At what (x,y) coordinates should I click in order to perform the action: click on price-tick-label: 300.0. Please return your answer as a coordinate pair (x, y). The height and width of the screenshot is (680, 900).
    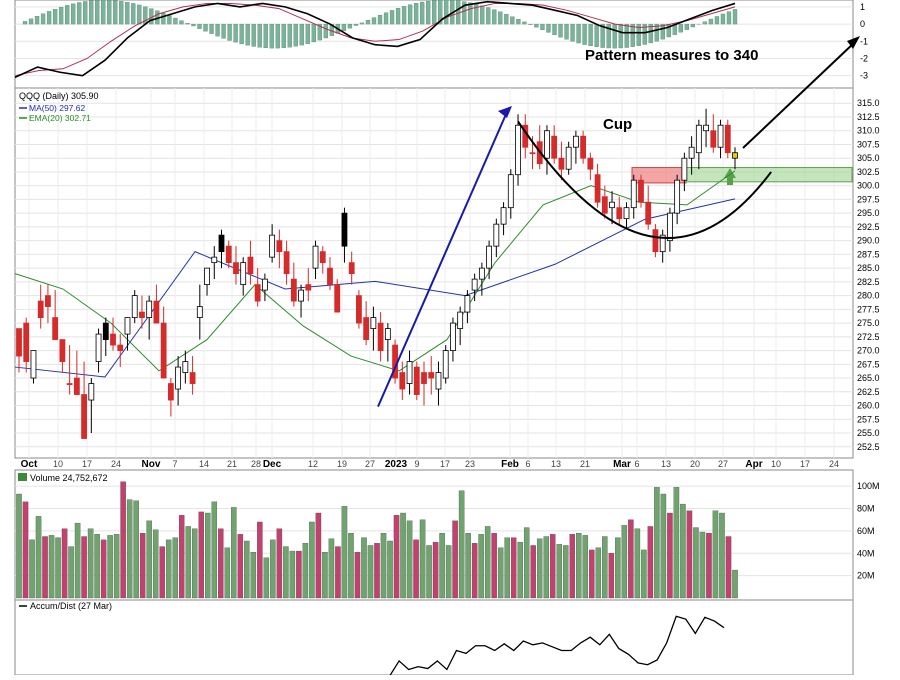
    Looking at the image, I should click on (868, 186).